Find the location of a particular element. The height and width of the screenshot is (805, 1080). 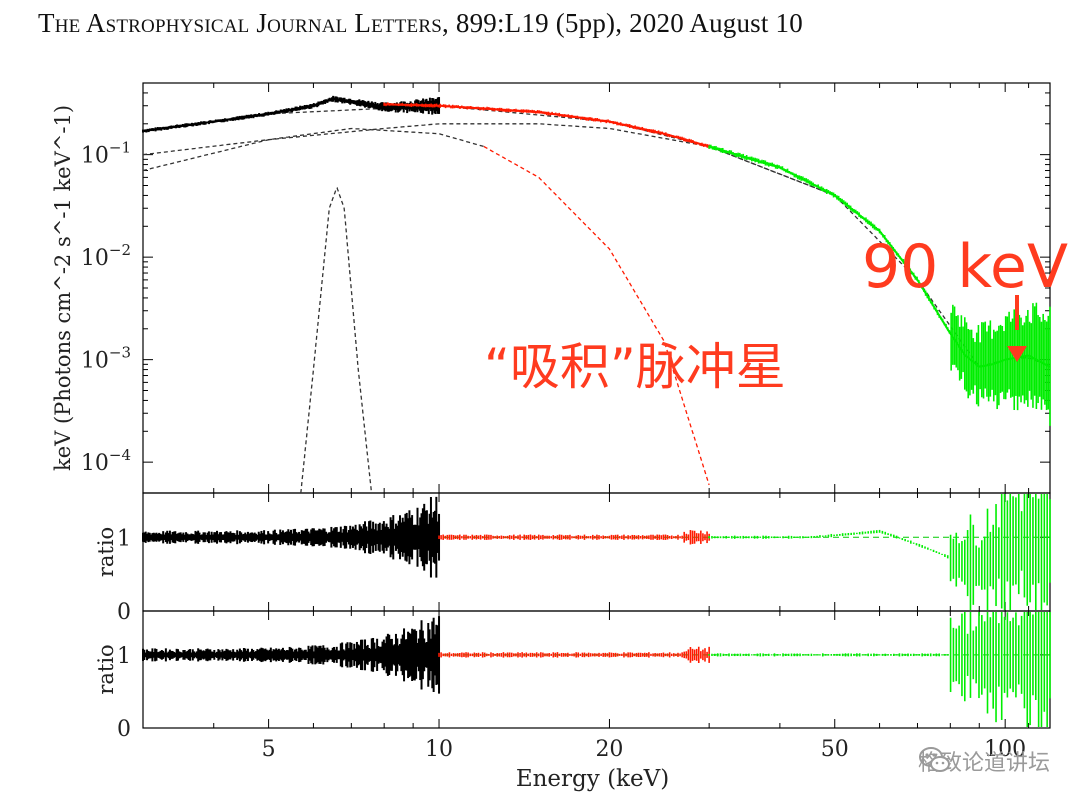

data-red-data is located at coordinates (546, 125).